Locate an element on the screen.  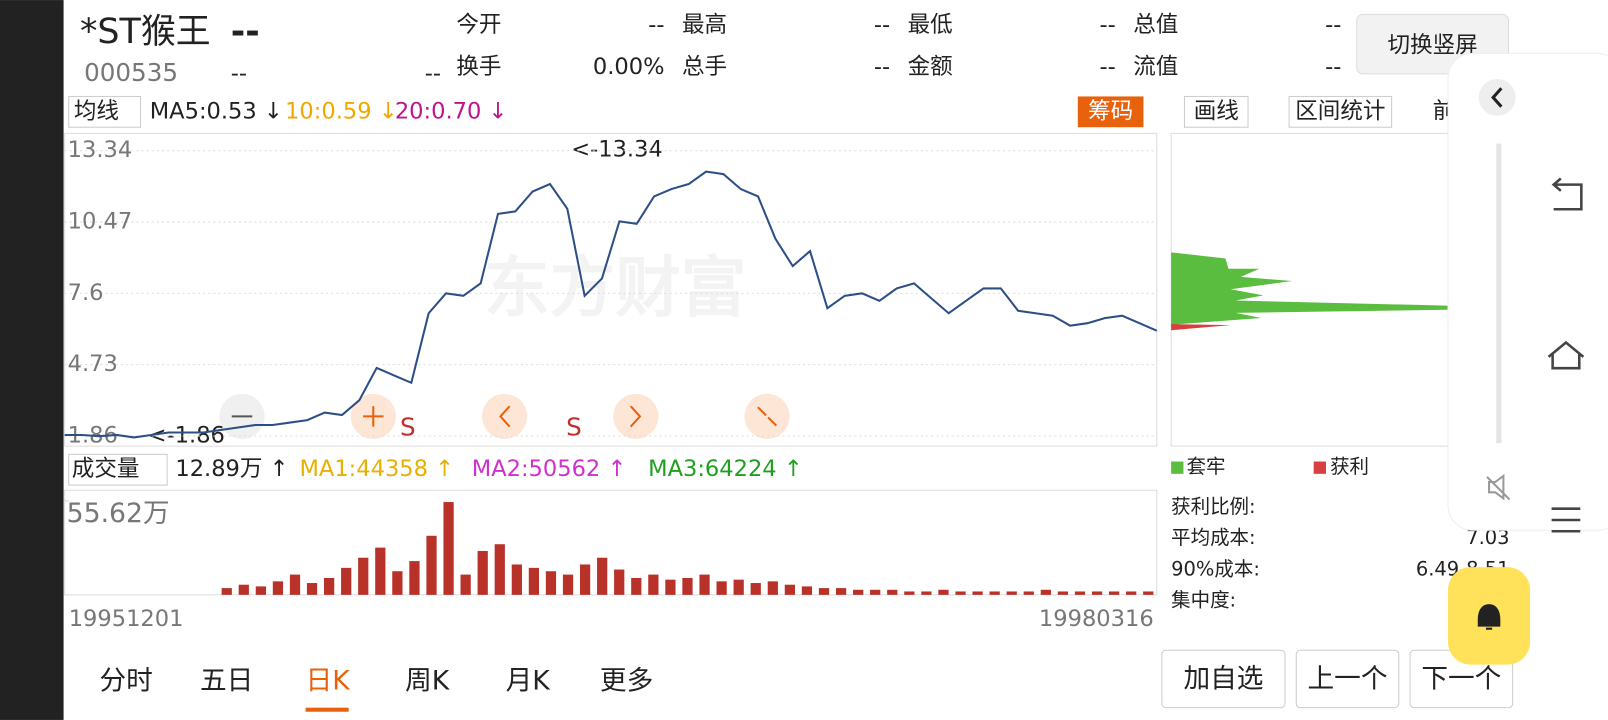
side-panel is located at coordinates (1527, 358).